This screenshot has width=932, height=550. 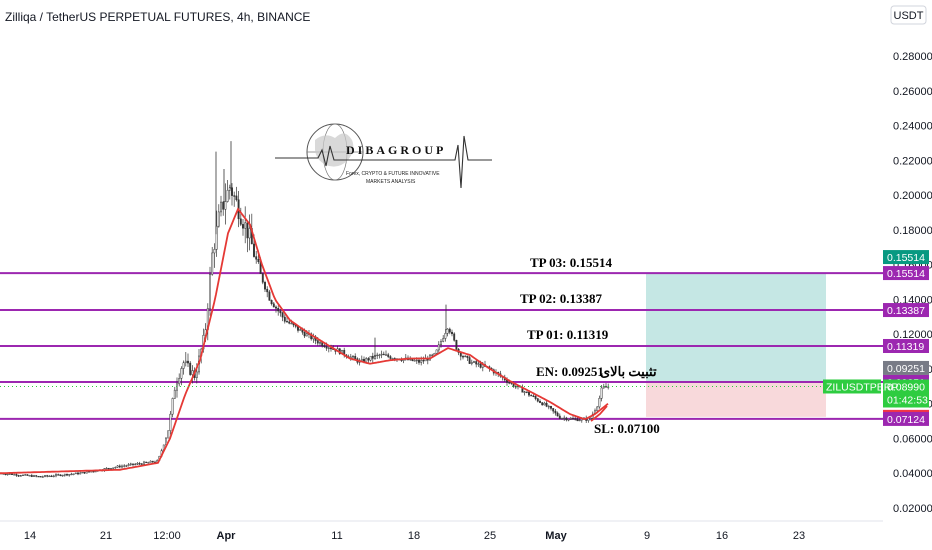 I want to click on y-tick-label: 0.20000, so click(x=912, y=196).